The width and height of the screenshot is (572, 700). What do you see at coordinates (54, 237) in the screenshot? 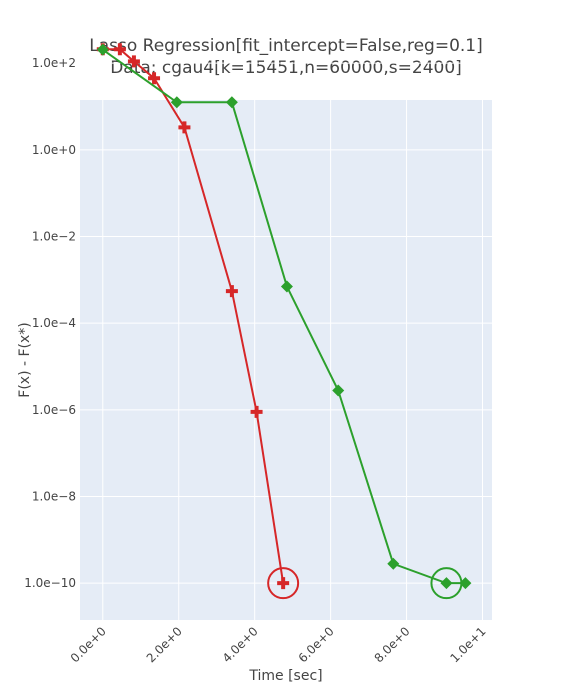
I see `y-tick-label: 1.0e−2` at bounding box center [54, 237].